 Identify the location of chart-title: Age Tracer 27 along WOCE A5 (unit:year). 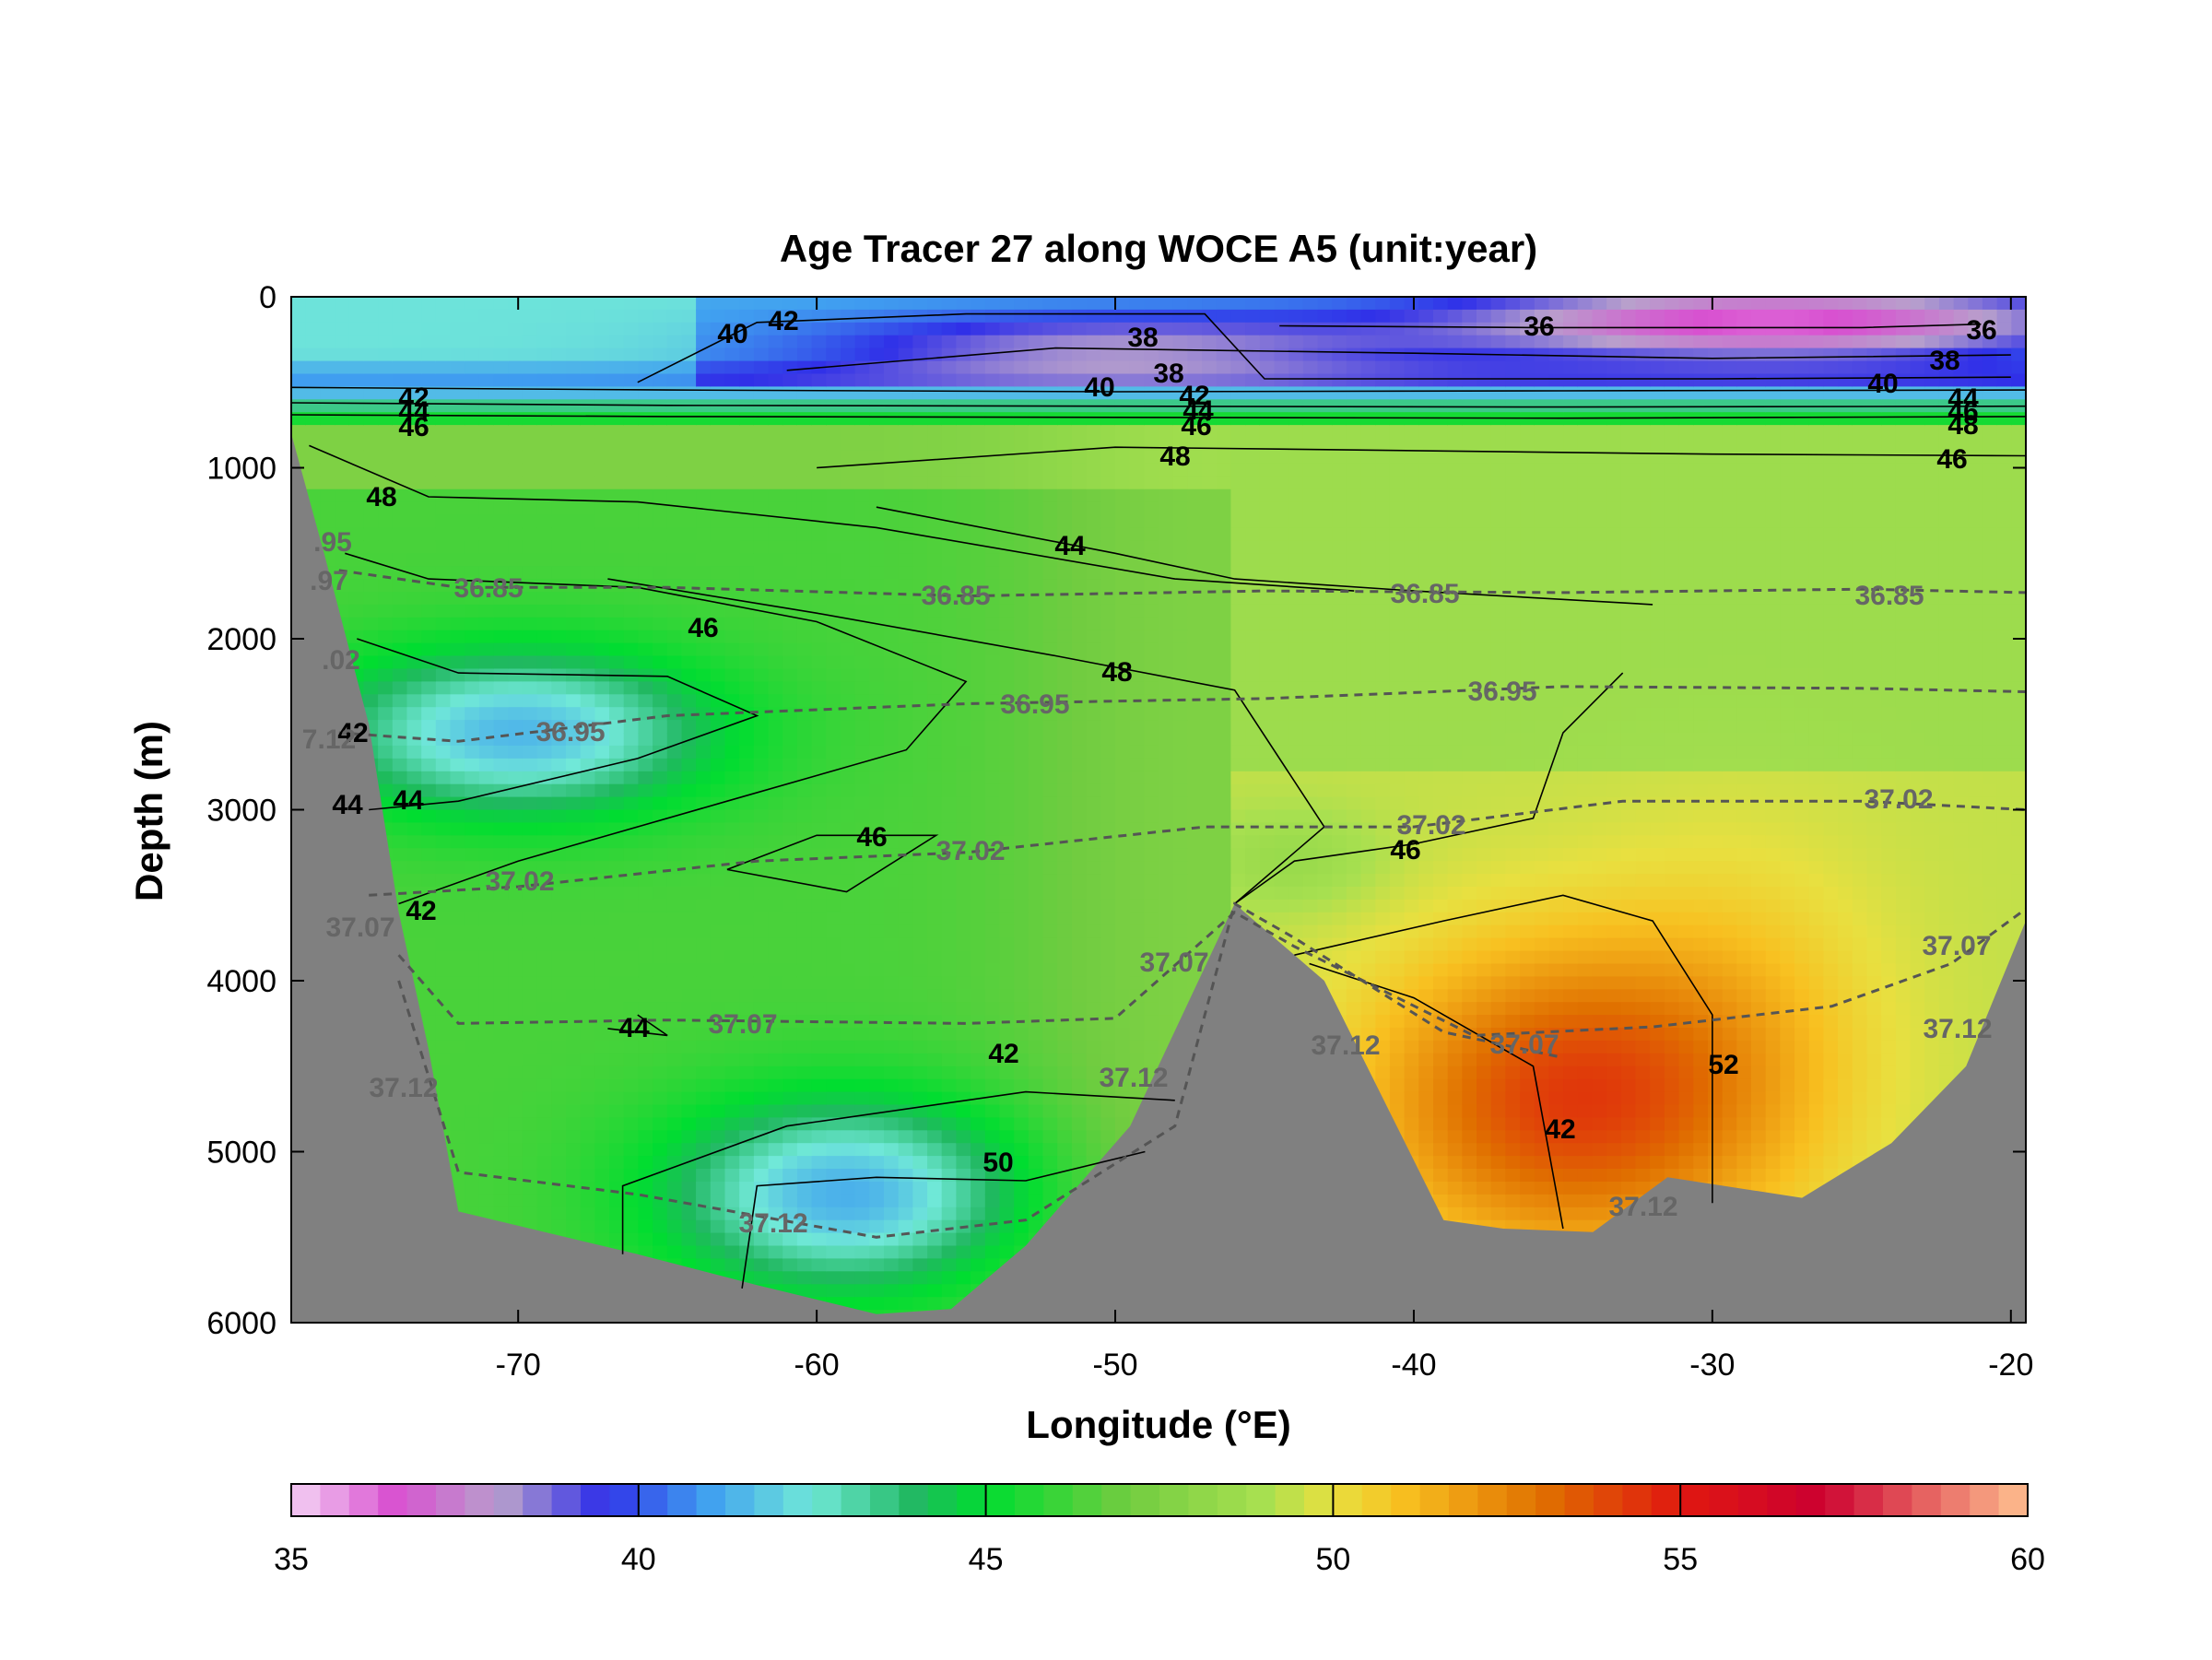
(1158, 248).